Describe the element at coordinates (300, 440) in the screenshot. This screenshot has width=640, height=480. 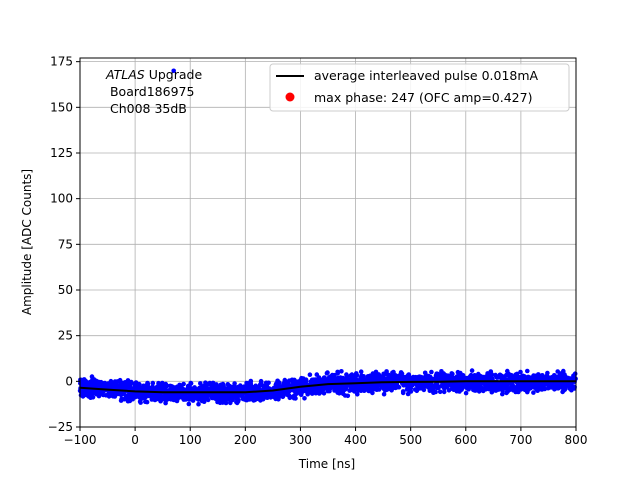
I see `x-tick-label: 300` at that location.